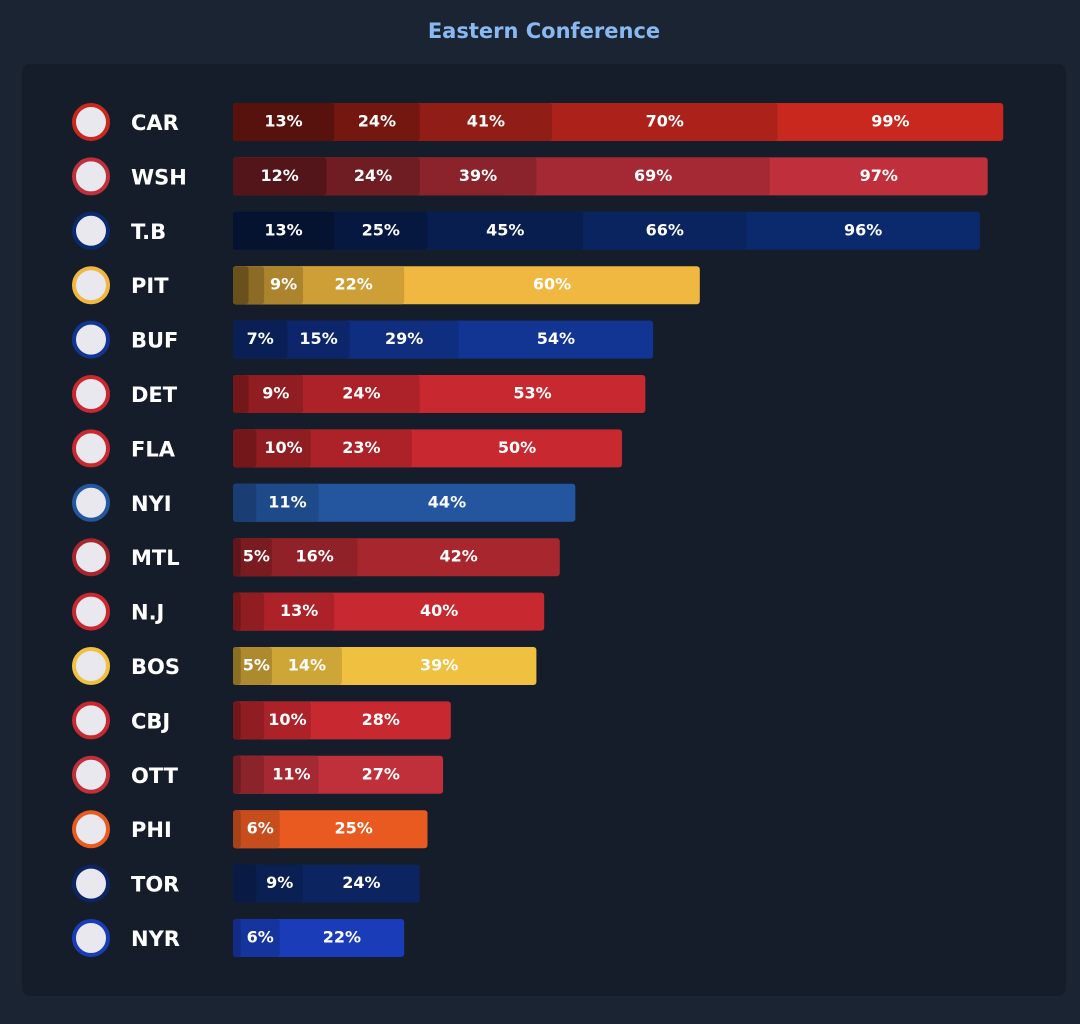  Describe the element at coordinates (155, 885) in the screenshot. I see `team-label: TOR` at that location.